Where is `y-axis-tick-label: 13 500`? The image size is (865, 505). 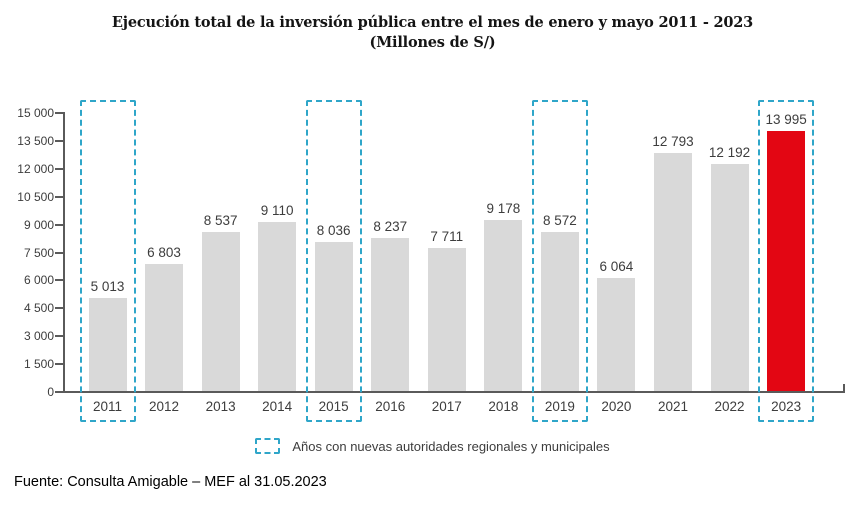 y-axis-tick-label: 13 500 is located at coordinates (35, 140).